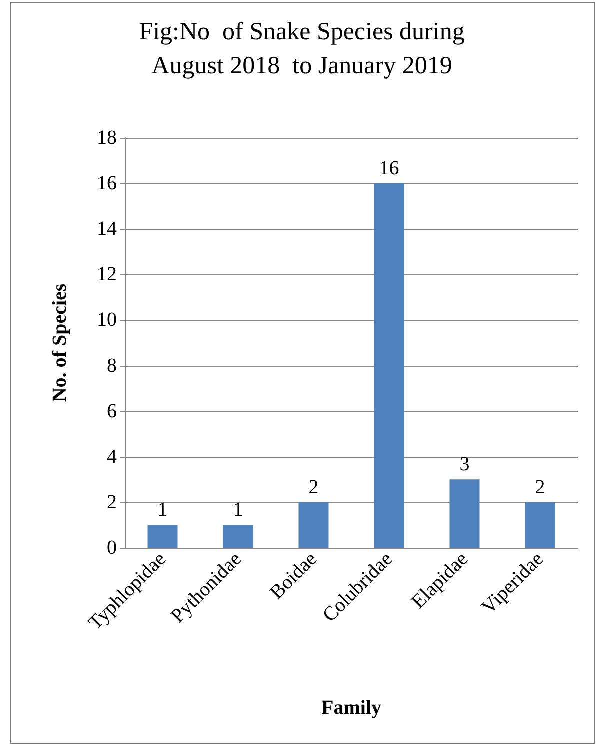  Describe the element at coordinates (112, 502) in the screenshot. I see `y-tick-label: 2` at that location.